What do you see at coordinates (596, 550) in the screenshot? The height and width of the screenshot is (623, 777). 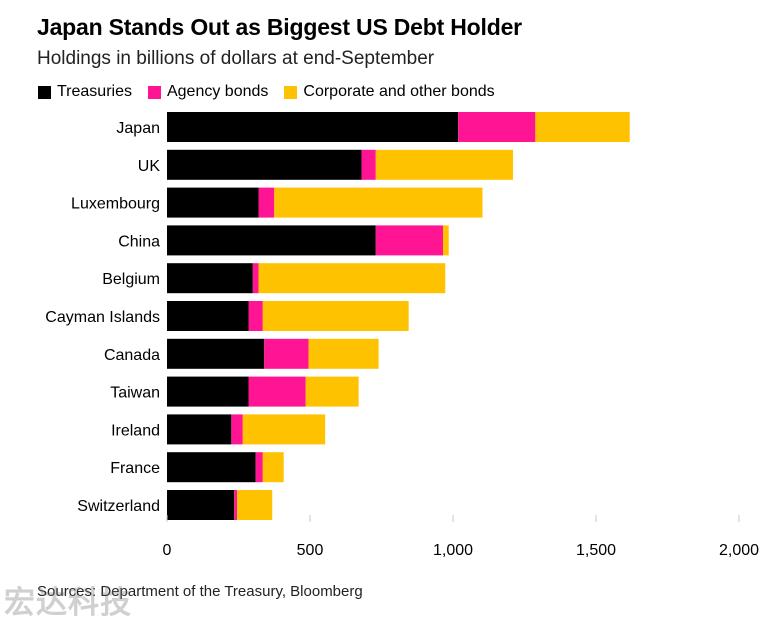 I see `x-tick-label-1500: 1,500` at bounding box center [596, 550].